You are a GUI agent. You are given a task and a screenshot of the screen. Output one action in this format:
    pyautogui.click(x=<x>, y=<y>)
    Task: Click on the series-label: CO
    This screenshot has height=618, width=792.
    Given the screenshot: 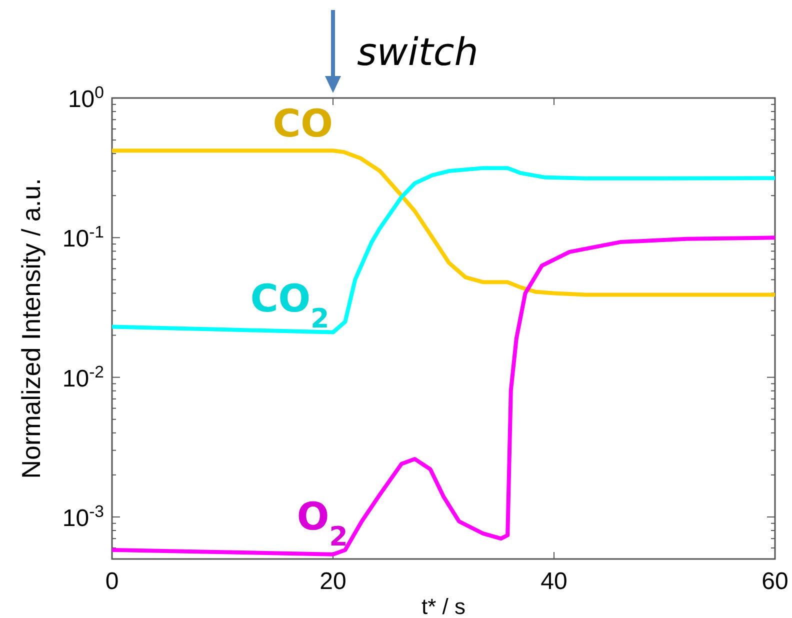 What is the action you would take?
    pyautogui.click(x=302, y=124)
    